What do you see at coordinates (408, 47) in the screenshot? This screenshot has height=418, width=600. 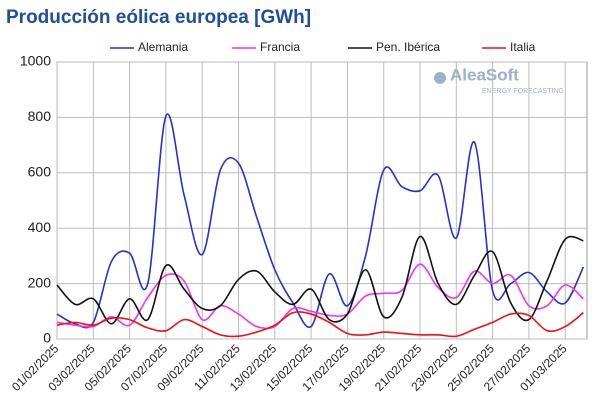 I see `legend-label: Pen. Ibérica` at bounding box center [408, 47].